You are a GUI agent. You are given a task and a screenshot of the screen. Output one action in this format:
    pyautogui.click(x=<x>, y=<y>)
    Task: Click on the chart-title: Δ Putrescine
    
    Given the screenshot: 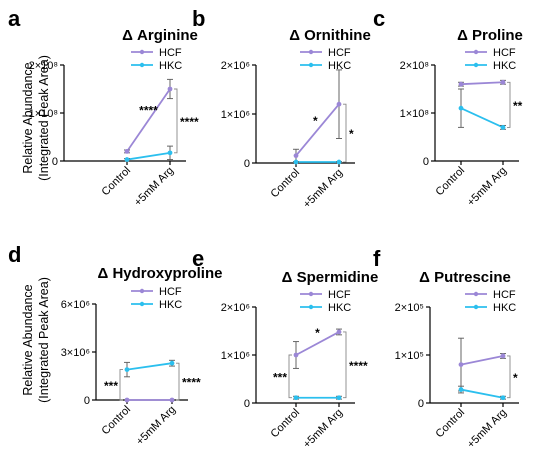 What is the action you would take?
    pyautogui.click(x=465, y=277)
    